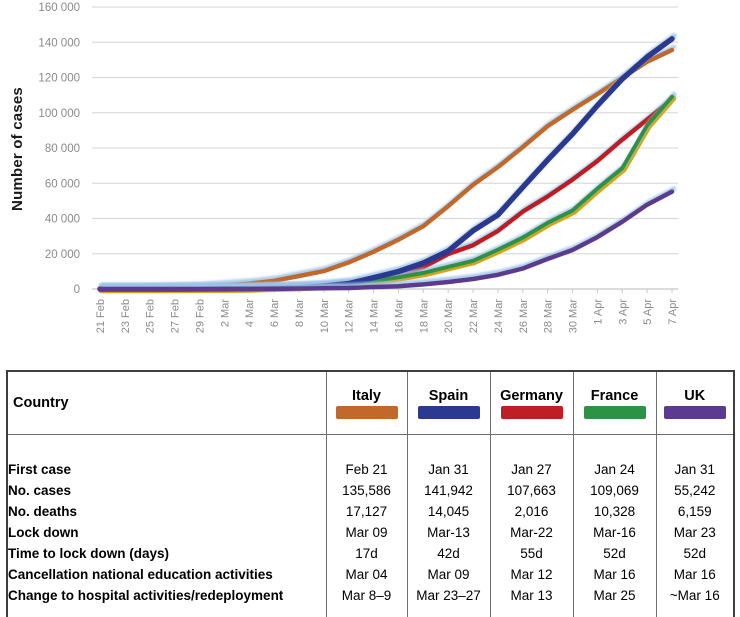  Describe the element at coordinates (41, 403) in the screenshot. I see `country-header-label: Country` at that location.